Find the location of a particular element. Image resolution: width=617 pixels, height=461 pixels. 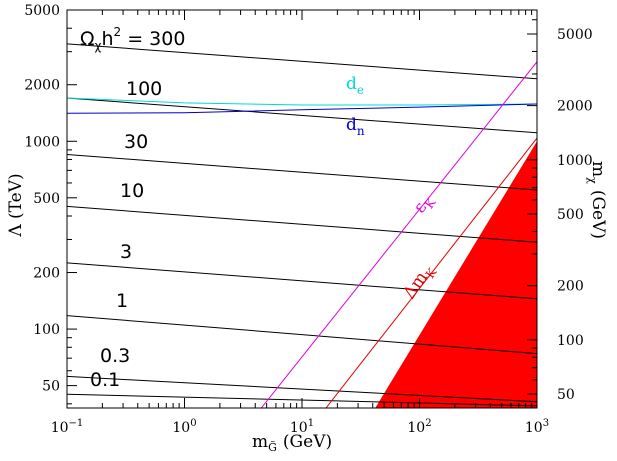

x-tick-label-exp: 0 is located at coordinates (193, 423).